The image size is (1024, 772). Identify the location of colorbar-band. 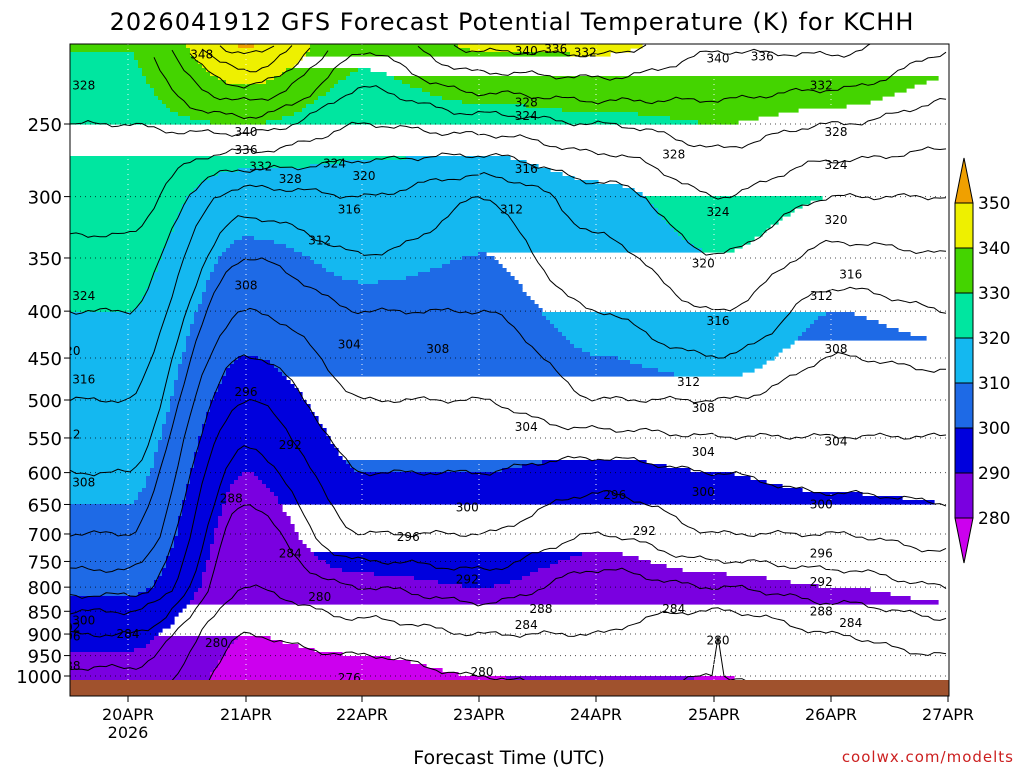
(964, 315).